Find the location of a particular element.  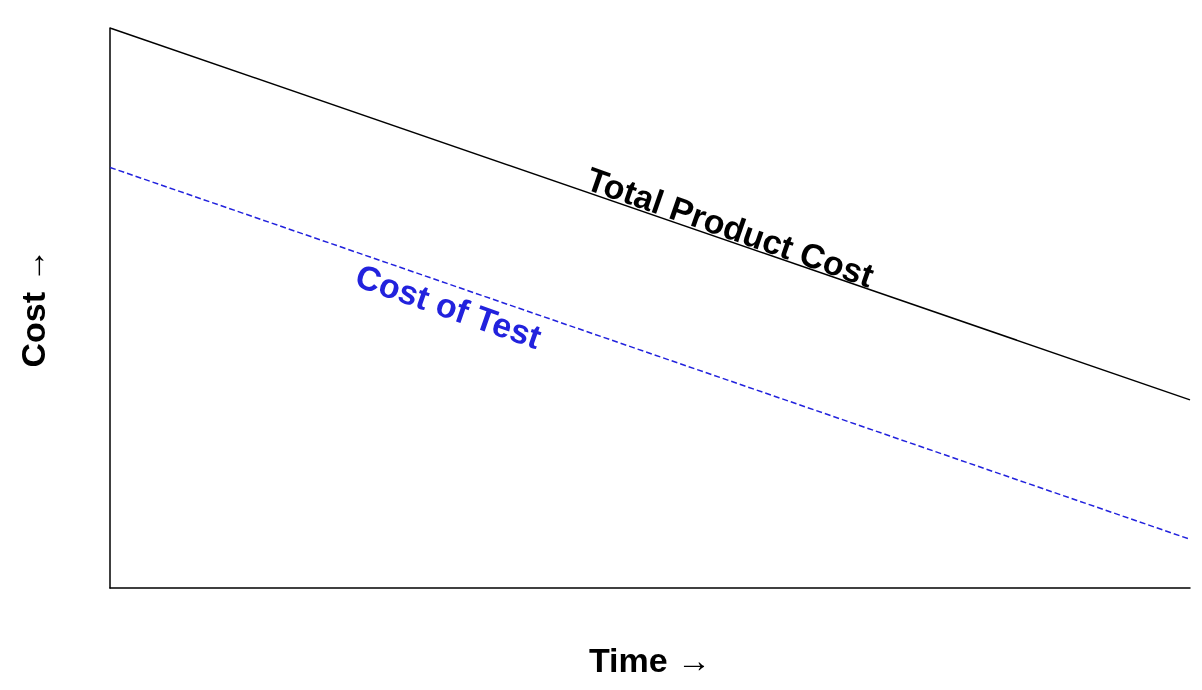

x-axis-title: Time → is located at coordinates (650, 660).